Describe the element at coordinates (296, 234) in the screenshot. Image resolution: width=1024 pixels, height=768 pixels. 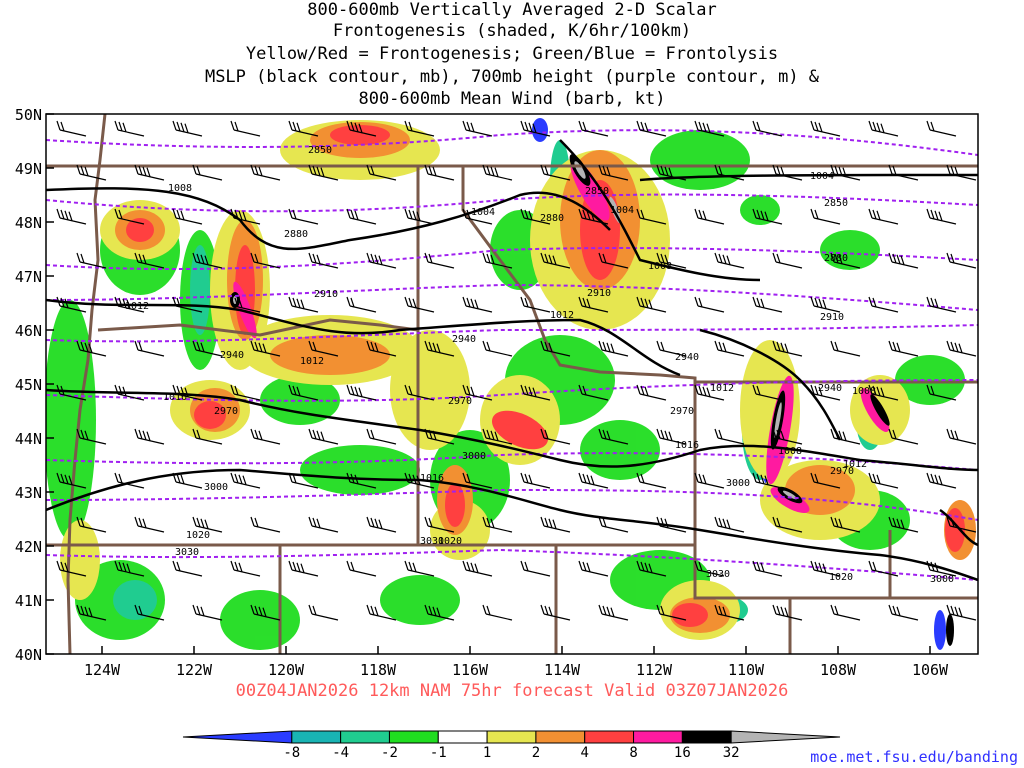
I see `height-label: 2880` at that location.